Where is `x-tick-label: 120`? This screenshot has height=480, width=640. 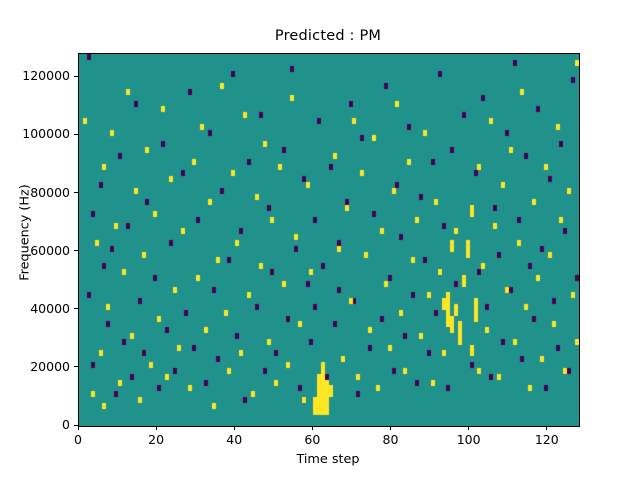
x-tick-label: 120 is located at coordinates (546, 439).